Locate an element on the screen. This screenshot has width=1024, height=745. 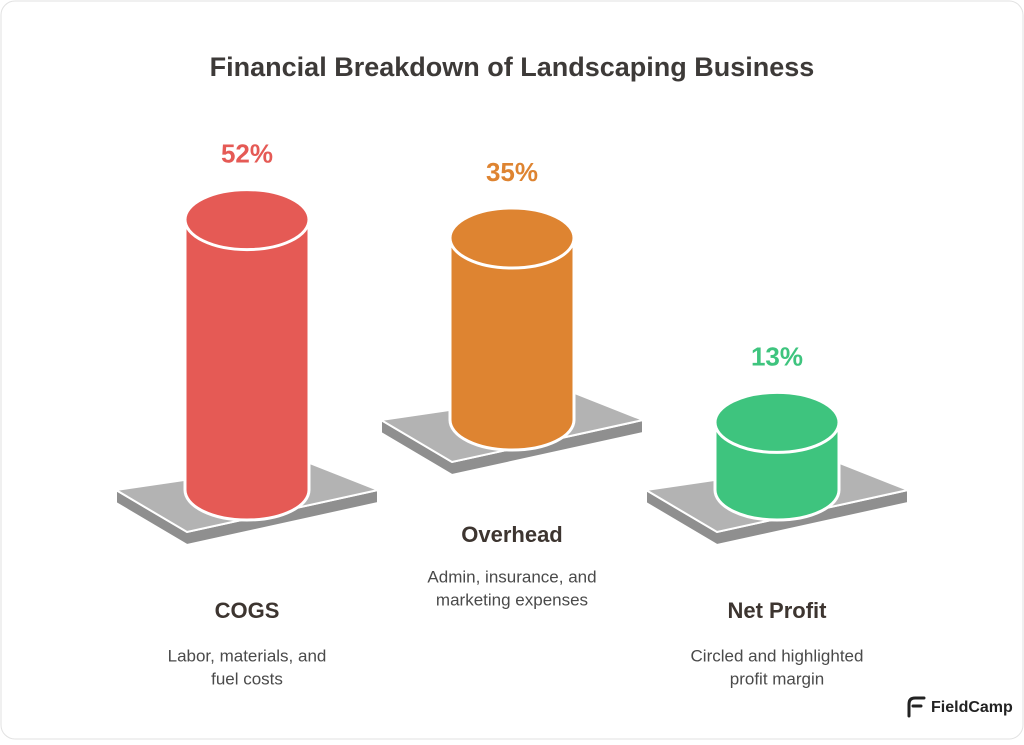
category-label: Overhead is located at coordinates (512, 534).